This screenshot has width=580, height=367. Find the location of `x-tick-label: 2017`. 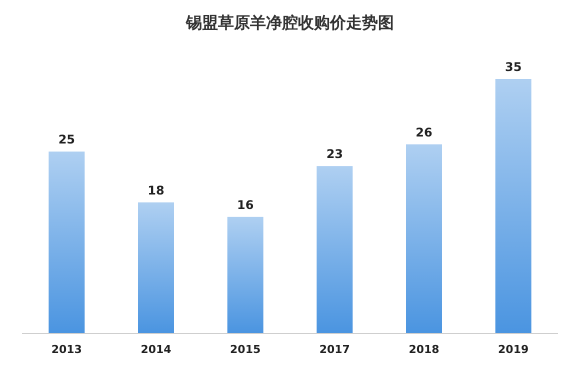

x-tick-label: 2017 is located at coordinates (334, 349).